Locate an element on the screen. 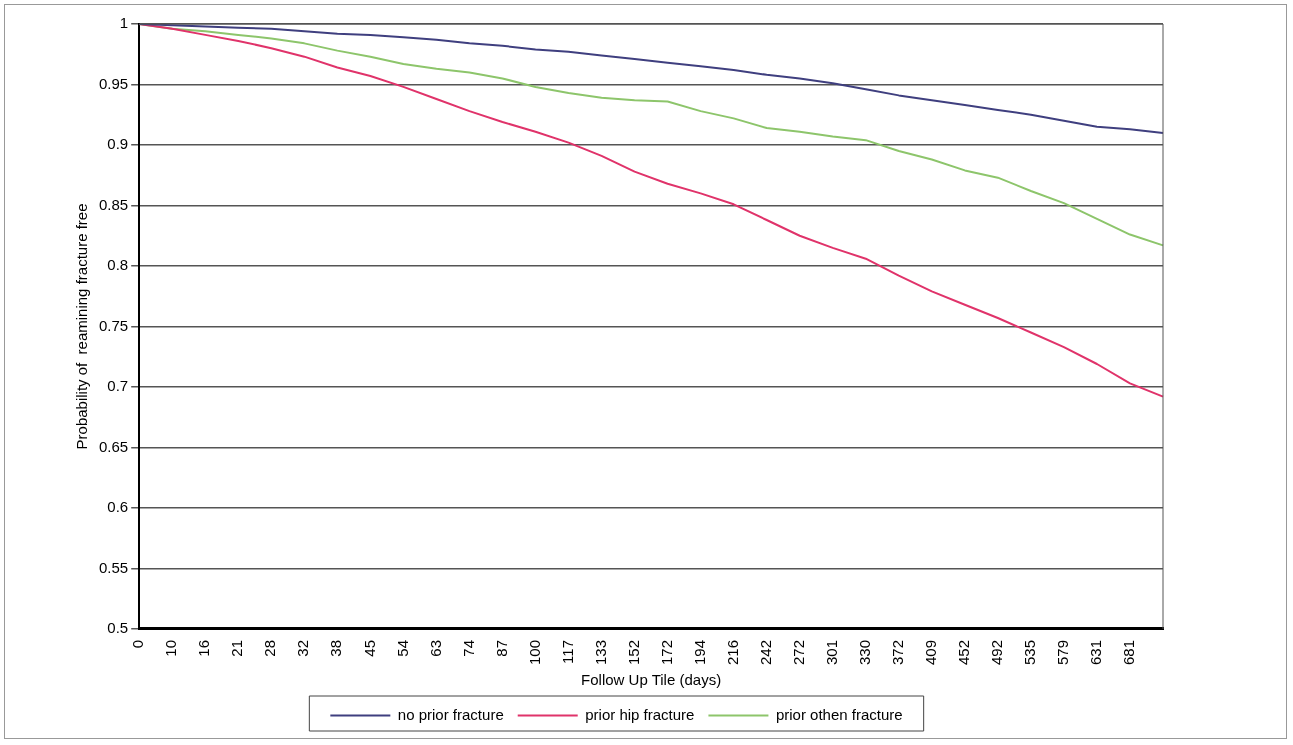 The height and width of the screenshot is (745, 1293). x-tick-label: 681 is located at coordinates (1129, 652).